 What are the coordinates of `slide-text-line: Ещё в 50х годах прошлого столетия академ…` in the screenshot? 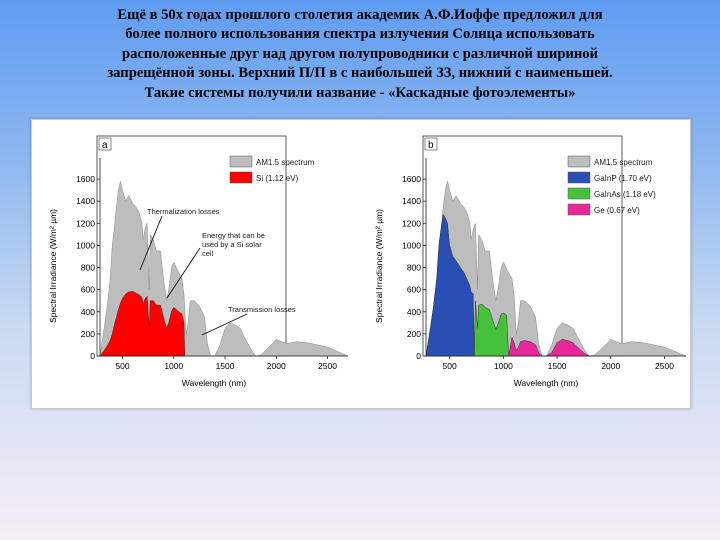 It's located at (360, 15).